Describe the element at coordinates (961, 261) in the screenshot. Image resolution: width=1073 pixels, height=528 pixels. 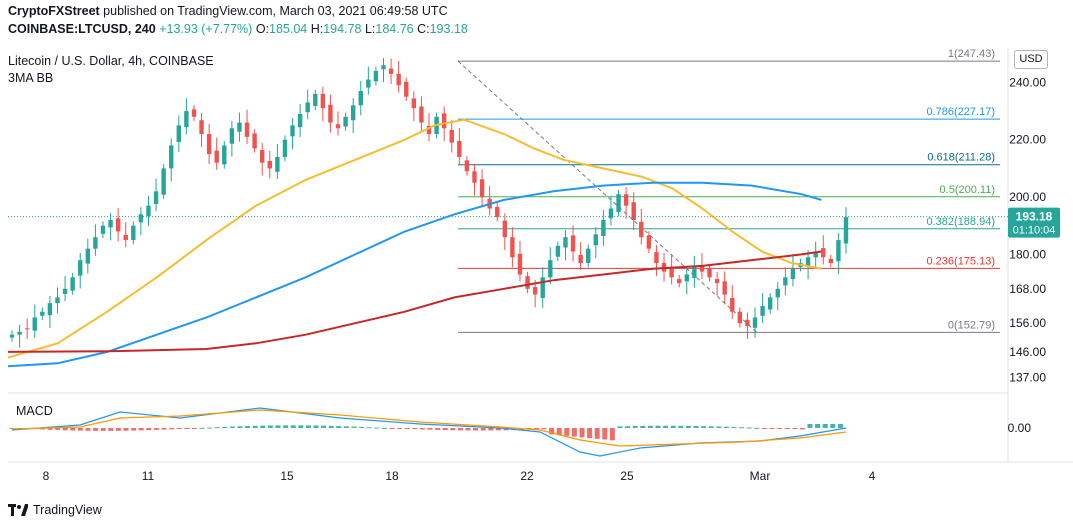
I see `fib-level-label: 0.236(175.13)` at that location.